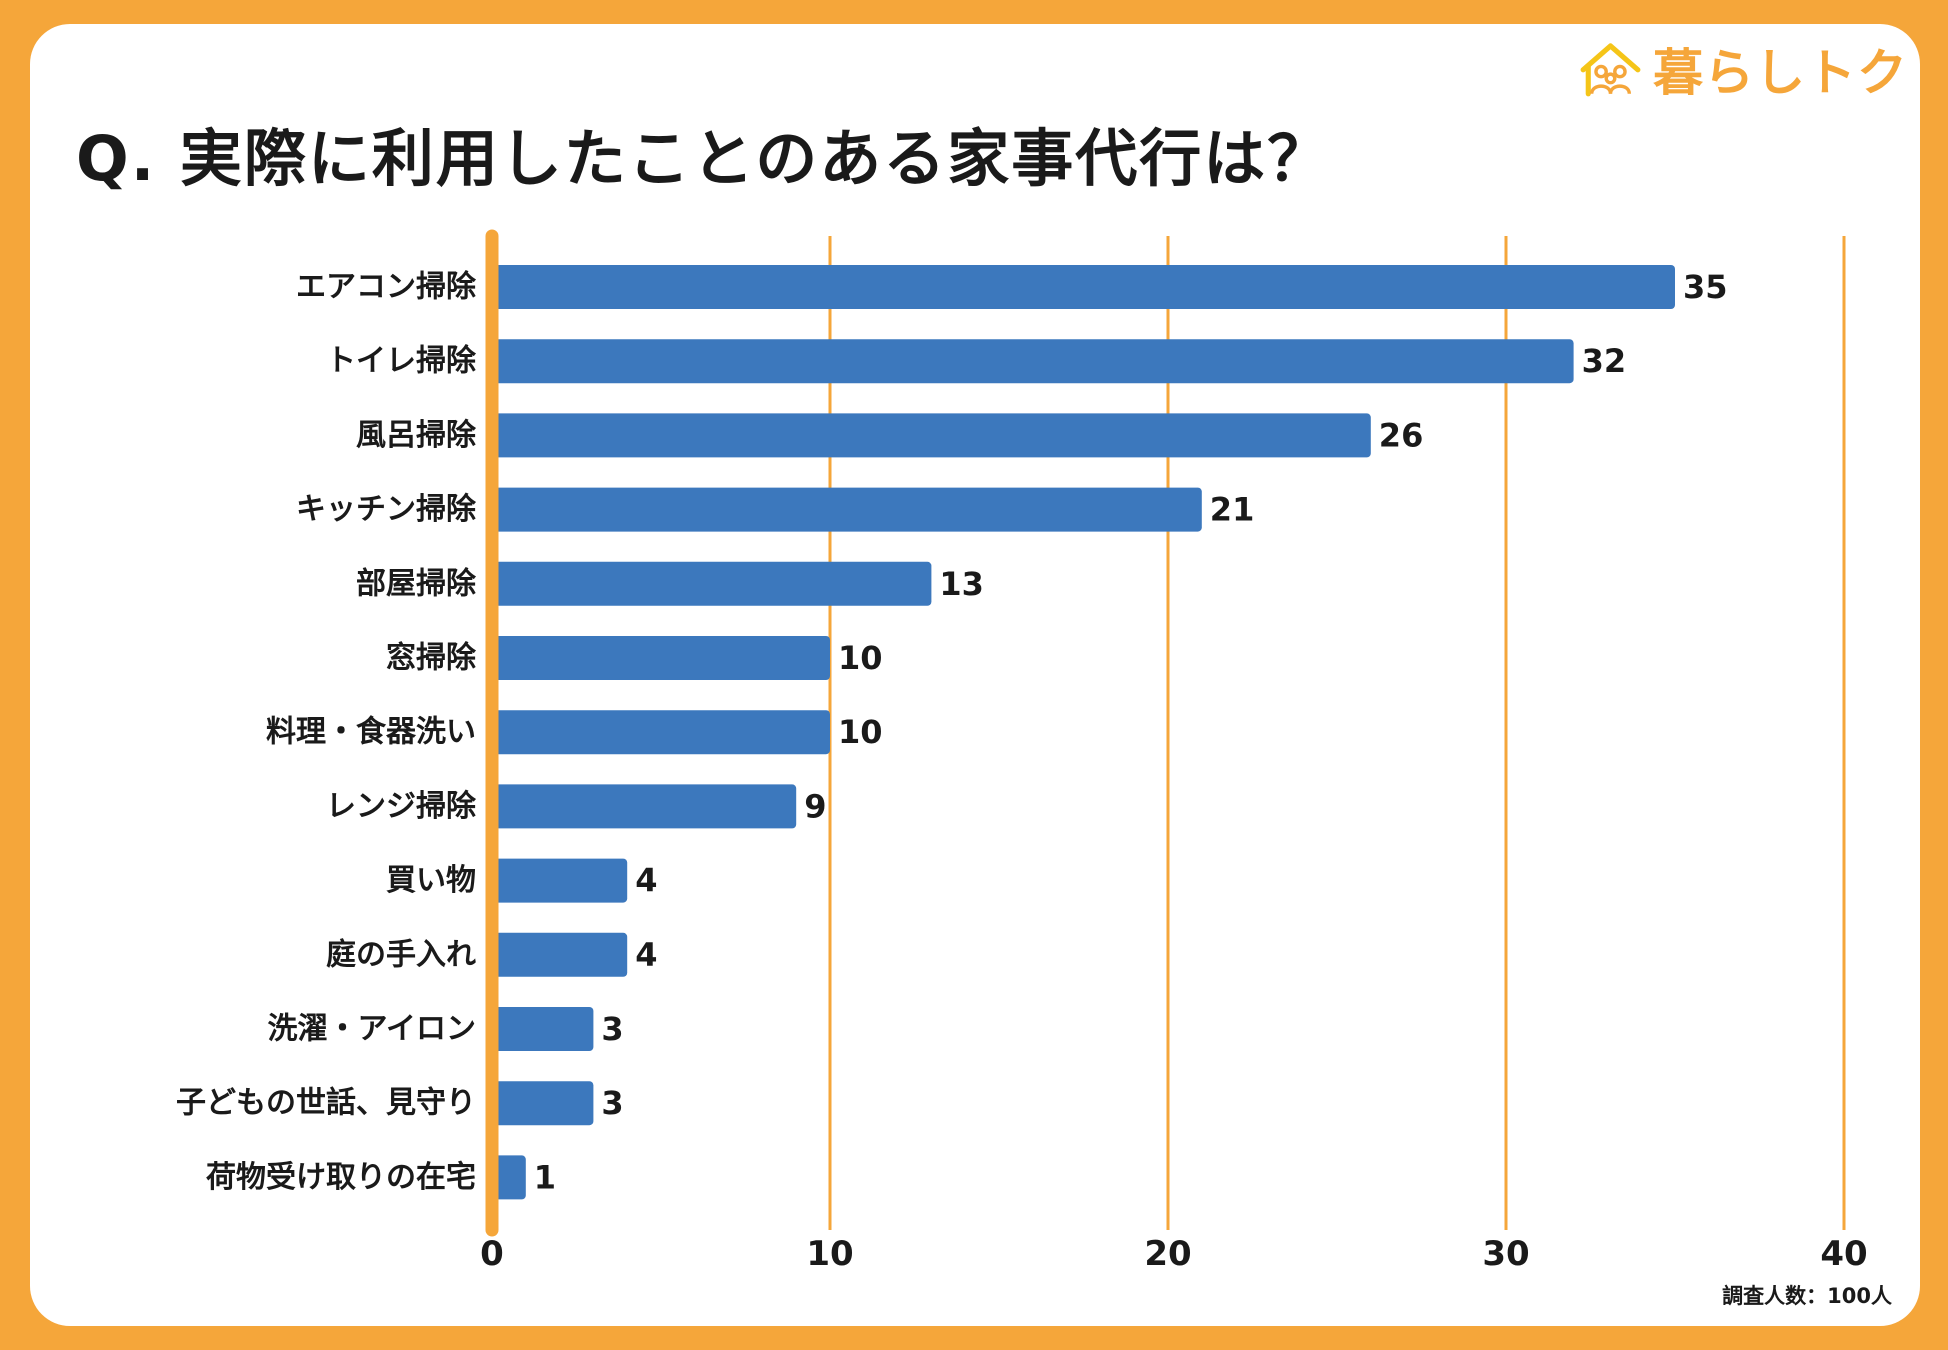 Image resolution: width=1948 pixels, height=1350 pixels. Describe the element at coordinates (1167, 1254) in the screenshot. I see `x-tick-label-20: 20` at that location.